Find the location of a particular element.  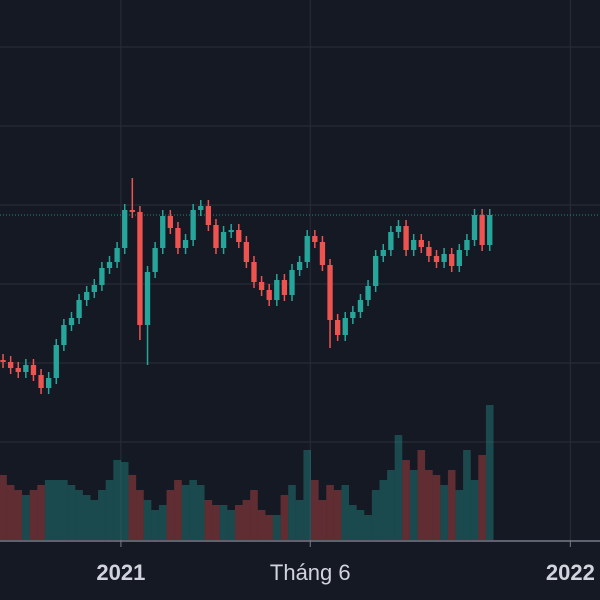

x-tick-label: 2021 is located at coordinates (120, 572).